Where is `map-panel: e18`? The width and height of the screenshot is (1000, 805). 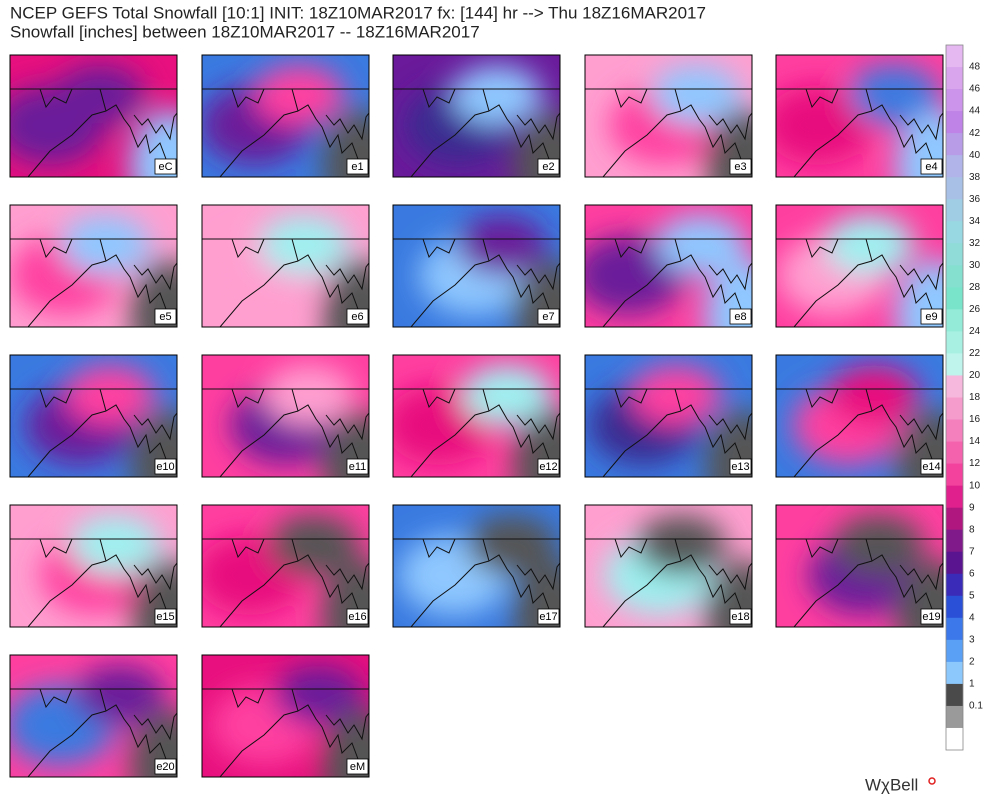 map-panel: e18 is located at coordinates (668, 566).